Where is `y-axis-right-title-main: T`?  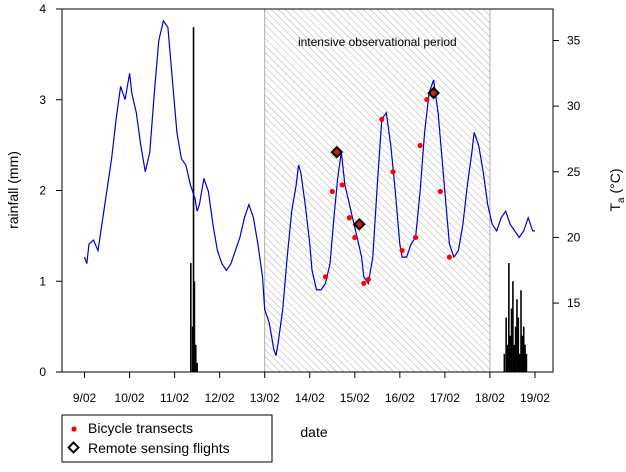
y-axis-right-title-main: T is located at coordinates (615, 207).